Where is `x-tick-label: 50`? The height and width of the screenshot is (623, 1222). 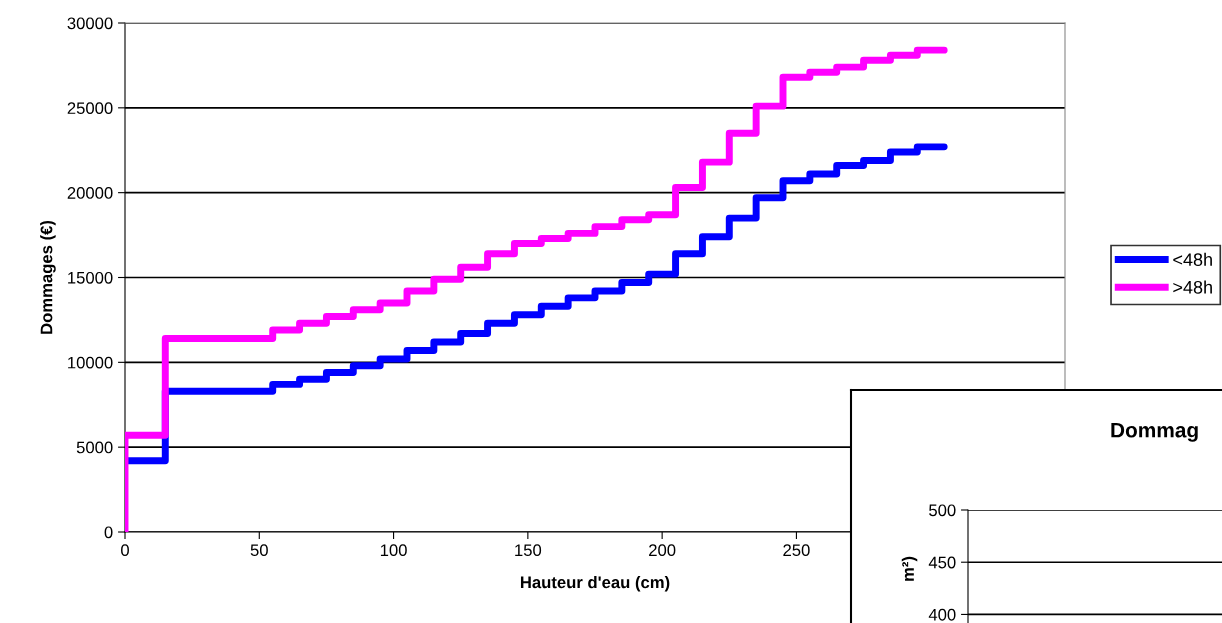
x-tick-label: 50 is located at coordinates (259, 550).